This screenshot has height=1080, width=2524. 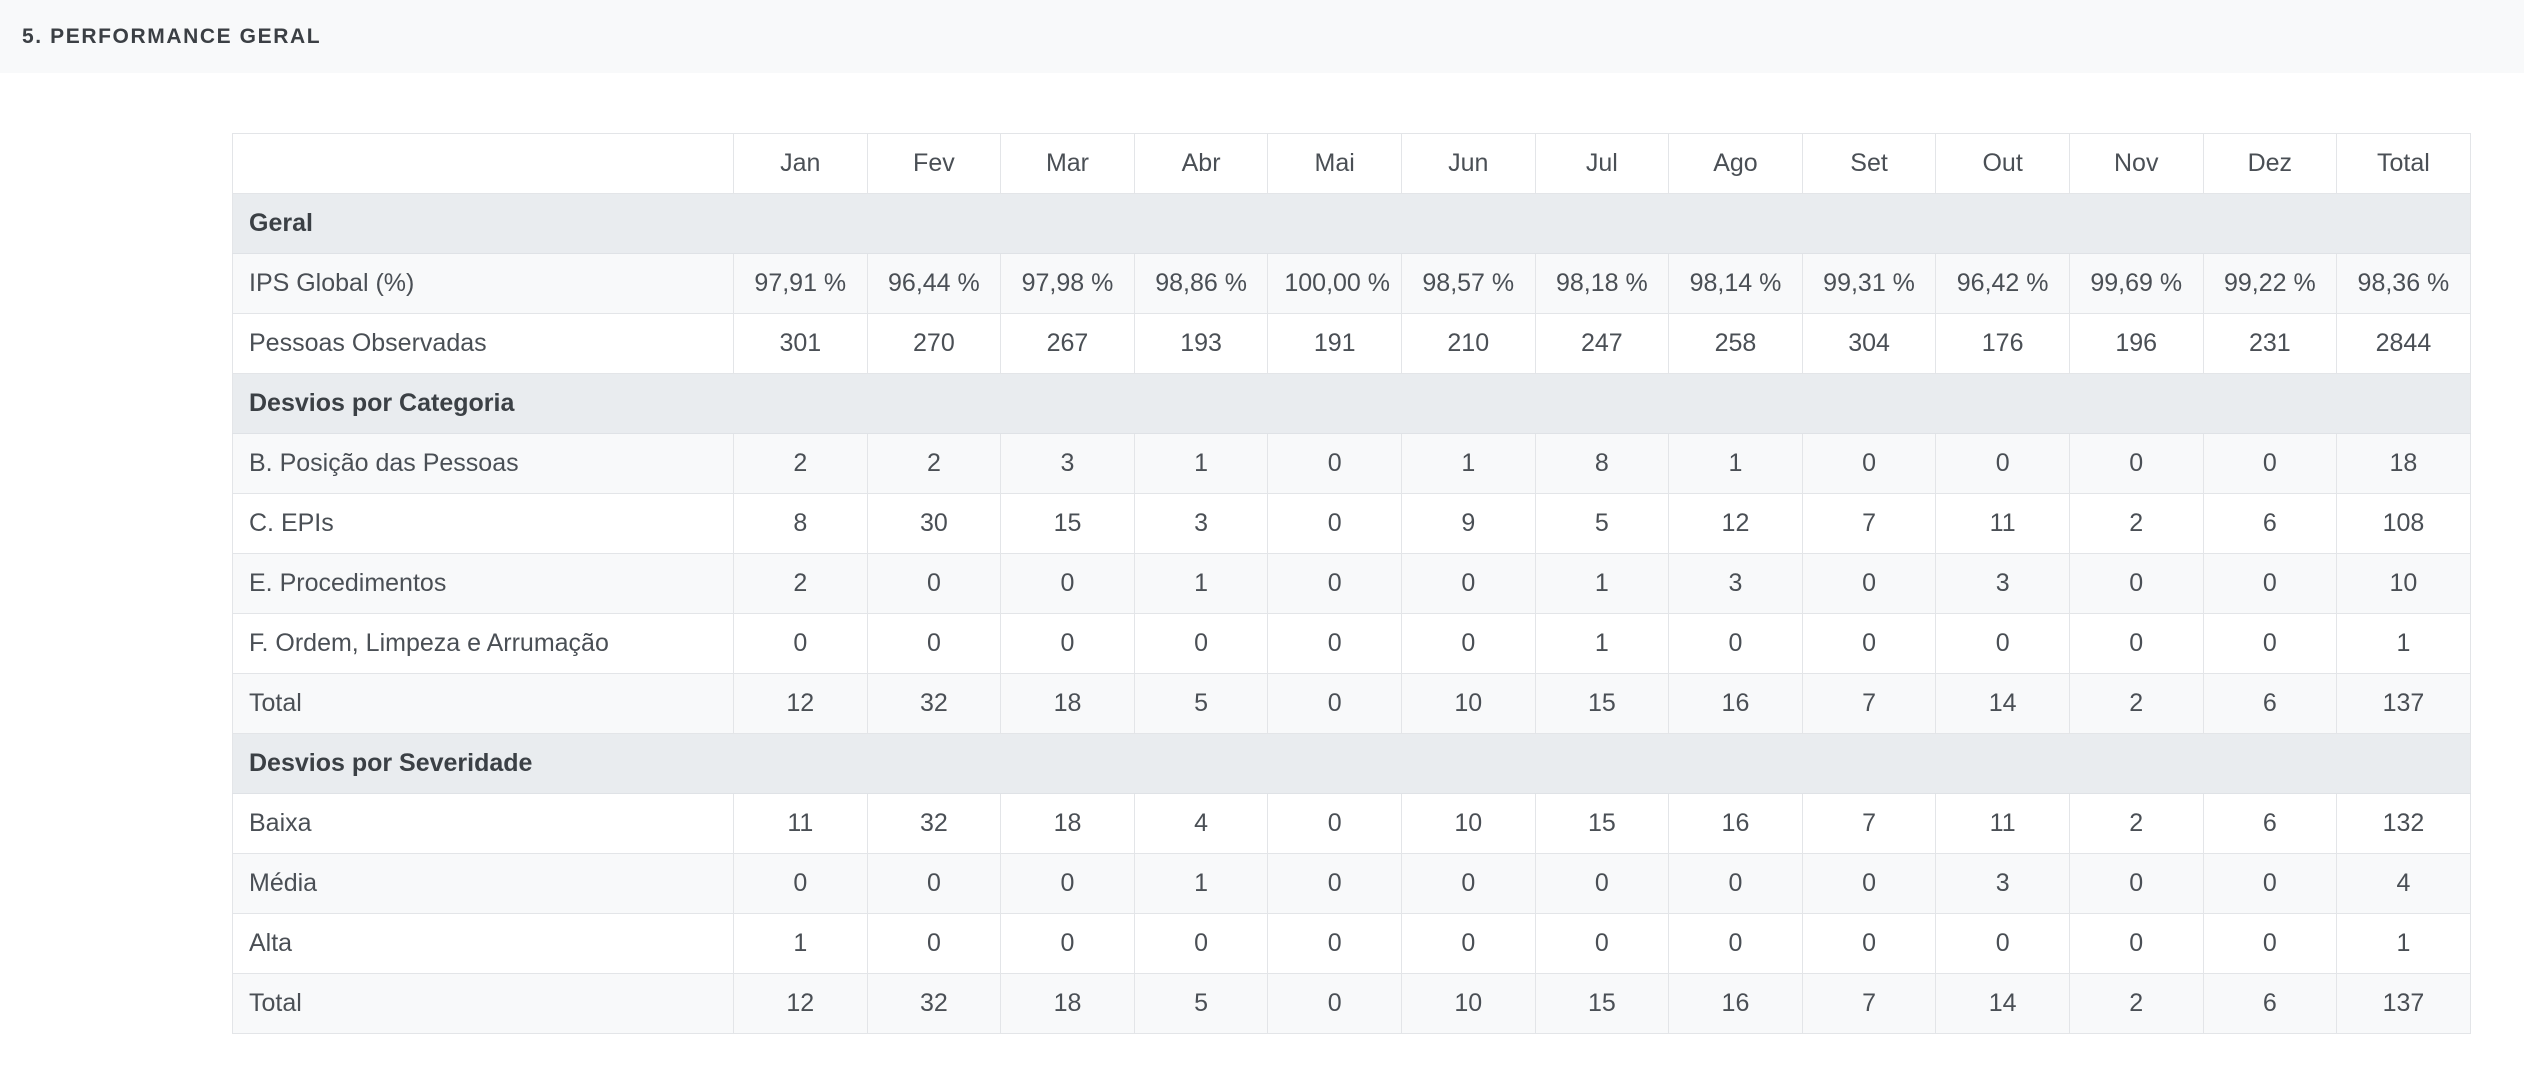 What do you see at coordinates (2136, 163) in the screenshot?
I see `column-header-nov: Nov` at bounding box center [2136, 163].